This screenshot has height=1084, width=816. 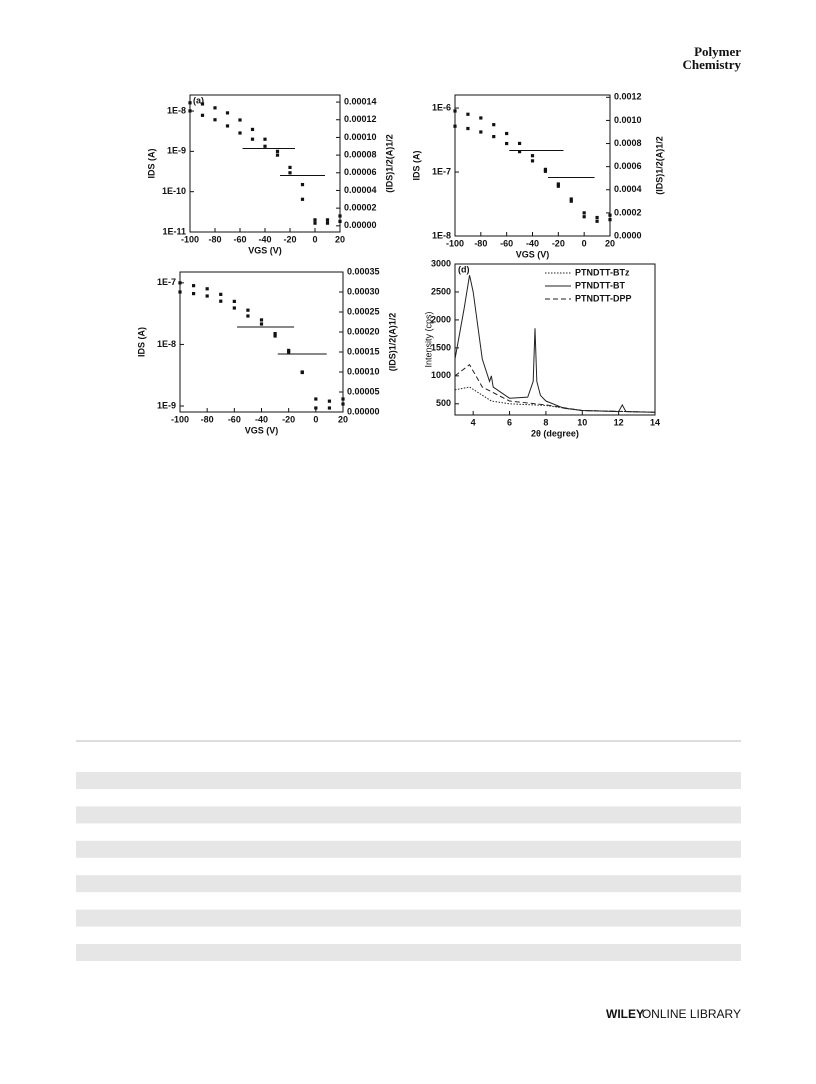 What do you see at coordinates (602, 272) in the screenshot?
I see `legend-label: PTNDTT-BTz` at bounding box center [602, 272].